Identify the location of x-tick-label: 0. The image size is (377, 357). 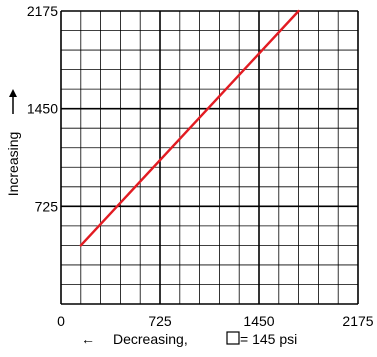
(61, 321).